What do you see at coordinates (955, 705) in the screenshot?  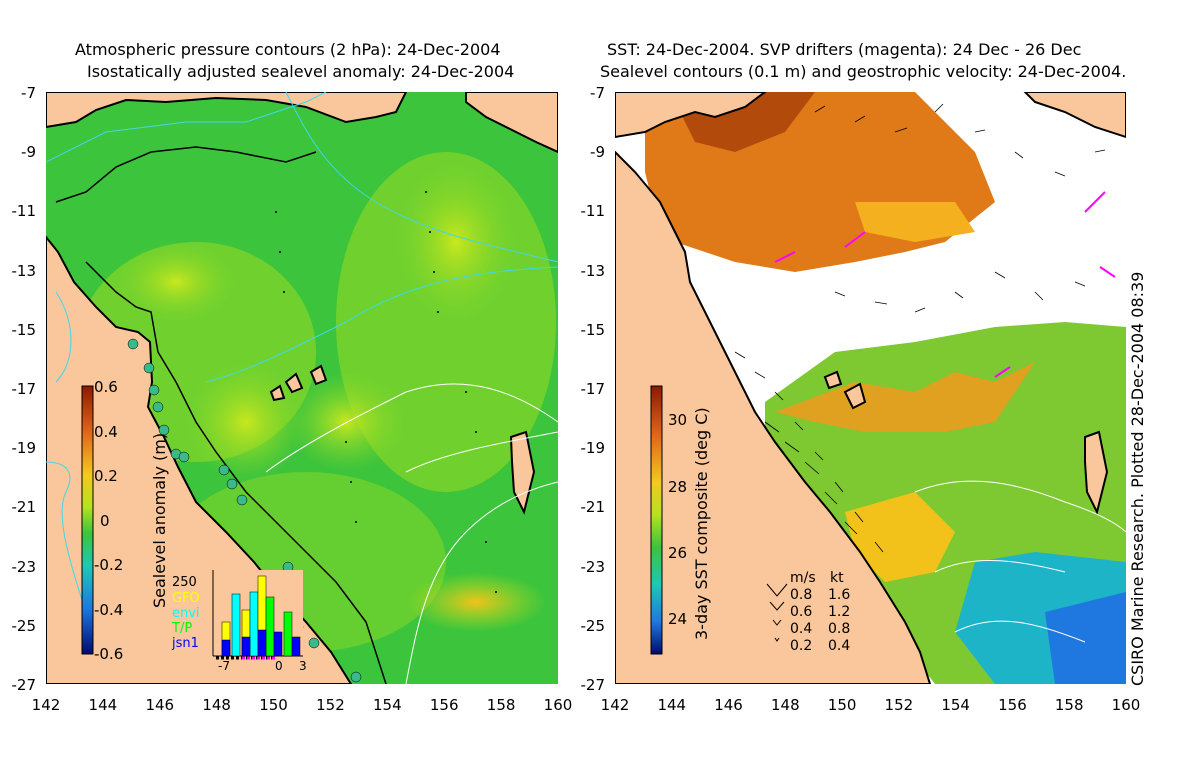 I see `right-x-tick: 154` at bounding box center [955, 705].